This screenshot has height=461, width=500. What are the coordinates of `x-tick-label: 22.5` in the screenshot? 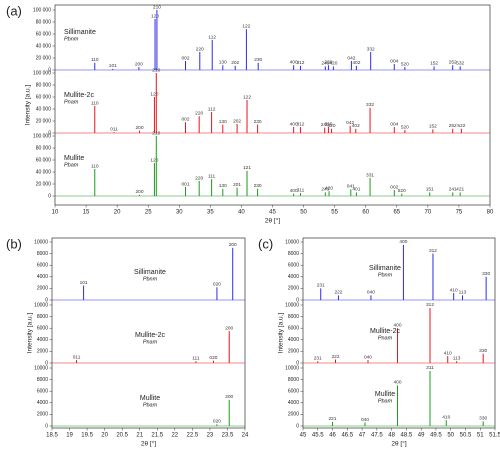 It's located at (193, 436).